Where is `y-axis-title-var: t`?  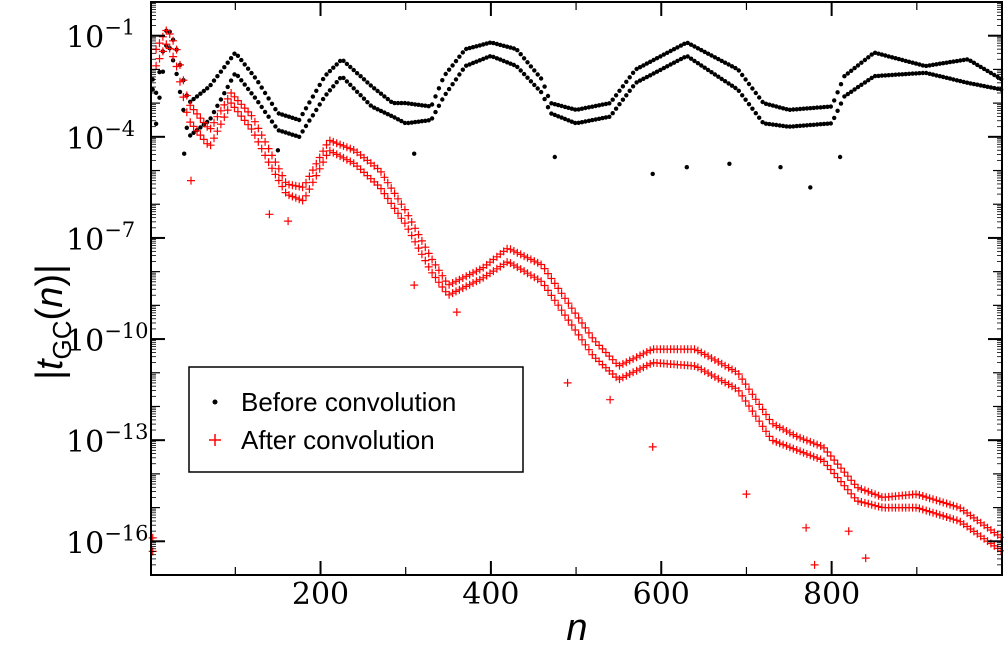
y-axis-title-var: t is located at coordinates (50, 364).